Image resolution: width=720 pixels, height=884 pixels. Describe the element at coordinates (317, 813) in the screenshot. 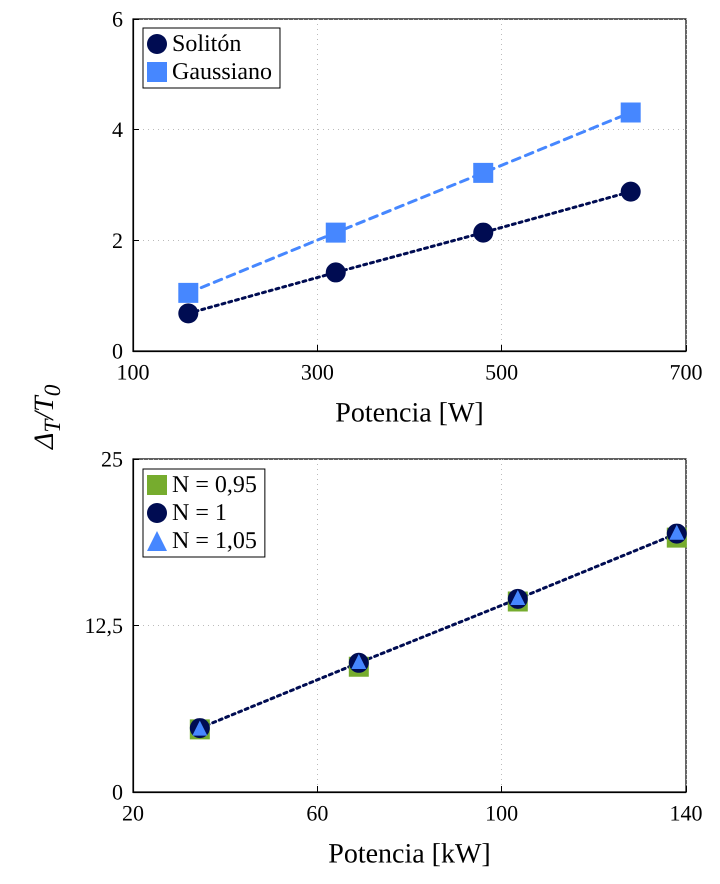

I see `x-tick-label: 60` at that location.